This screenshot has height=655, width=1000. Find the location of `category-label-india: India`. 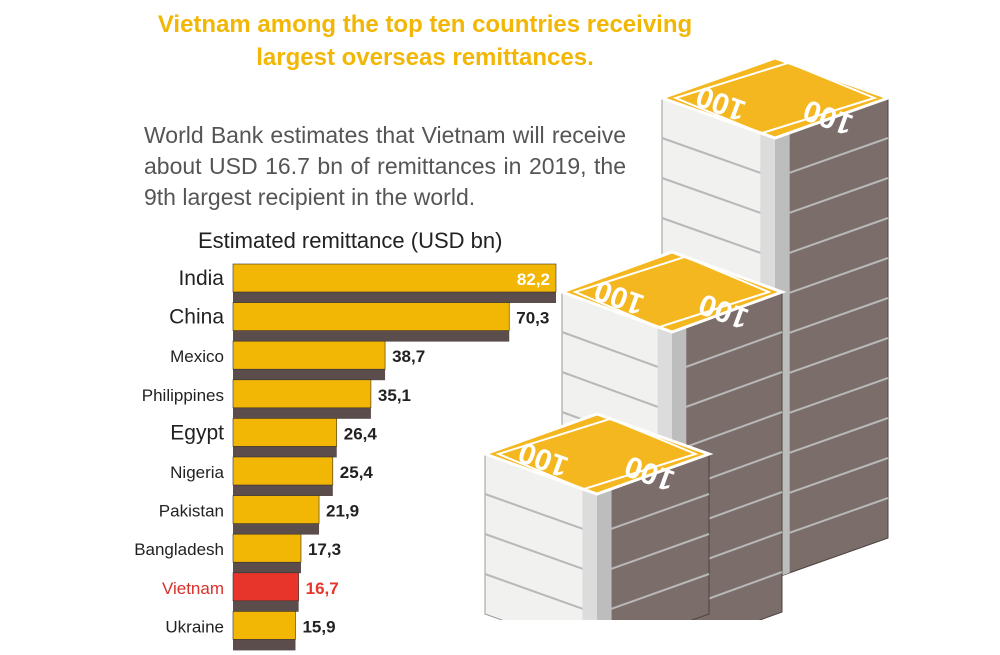

category-label-india: India is located at coordinates (201, 278).